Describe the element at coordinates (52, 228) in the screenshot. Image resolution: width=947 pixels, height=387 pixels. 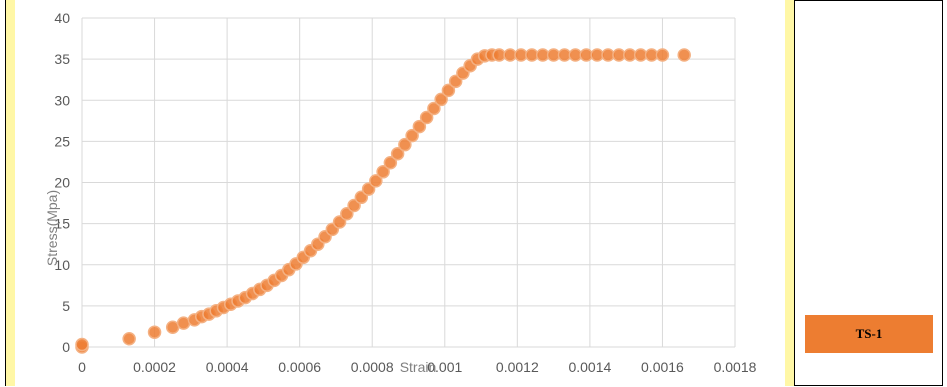
I see `y-axis-title: Stress(Mpa)` at that location.